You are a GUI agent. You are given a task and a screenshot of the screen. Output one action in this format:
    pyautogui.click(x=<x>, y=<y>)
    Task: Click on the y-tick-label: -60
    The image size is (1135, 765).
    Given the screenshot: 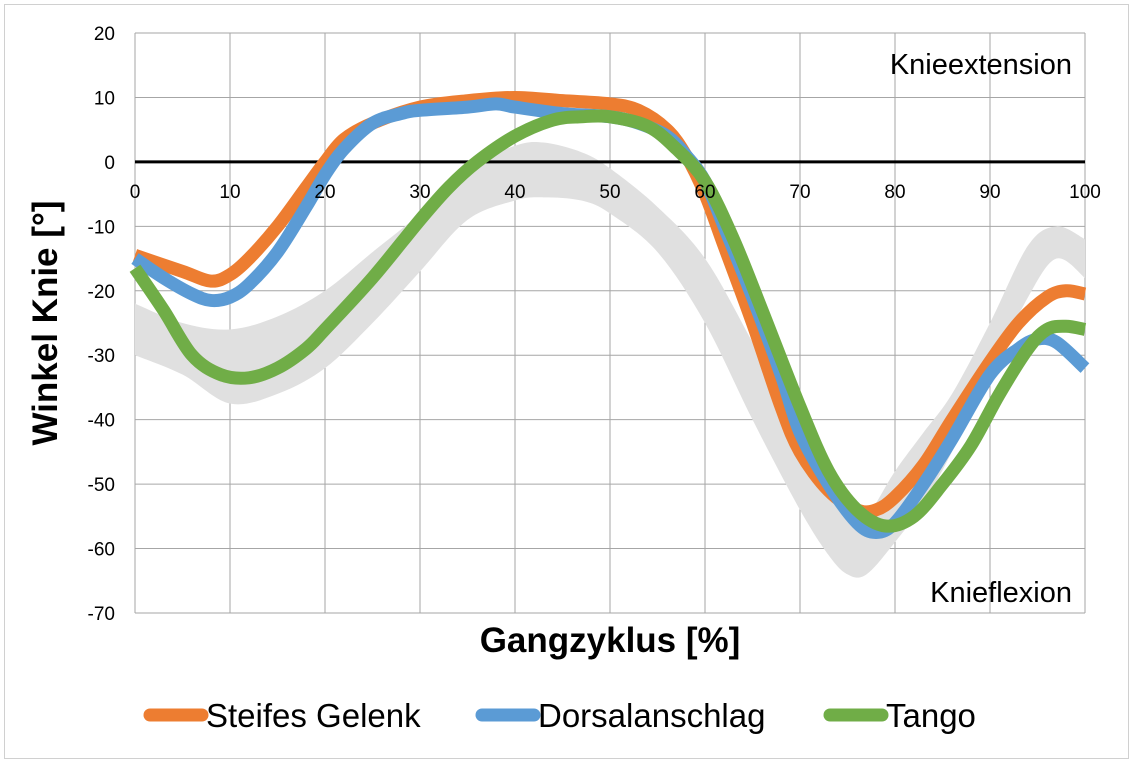 What is the action you would take?
    pyautogui.click(x=101, y=550)
    